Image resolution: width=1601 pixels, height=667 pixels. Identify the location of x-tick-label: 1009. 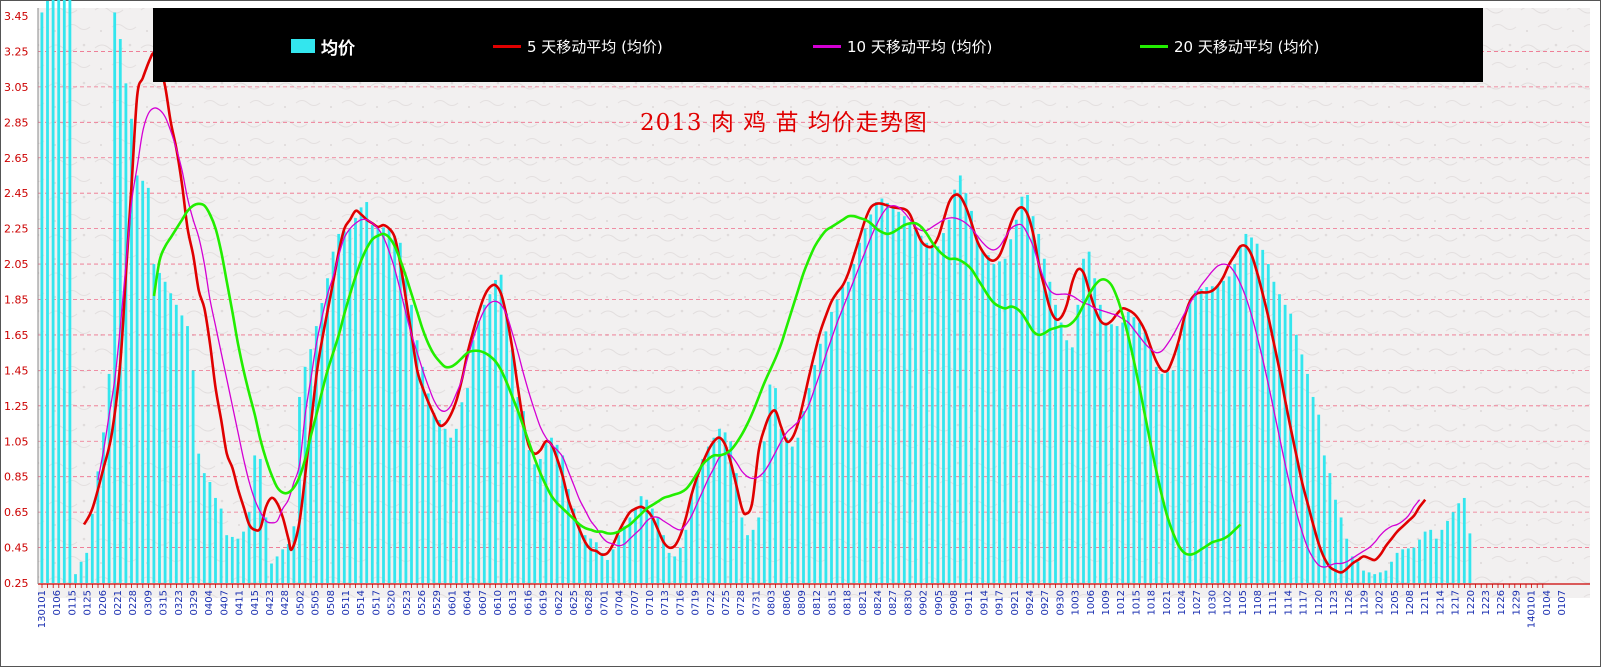
(1106, 602).